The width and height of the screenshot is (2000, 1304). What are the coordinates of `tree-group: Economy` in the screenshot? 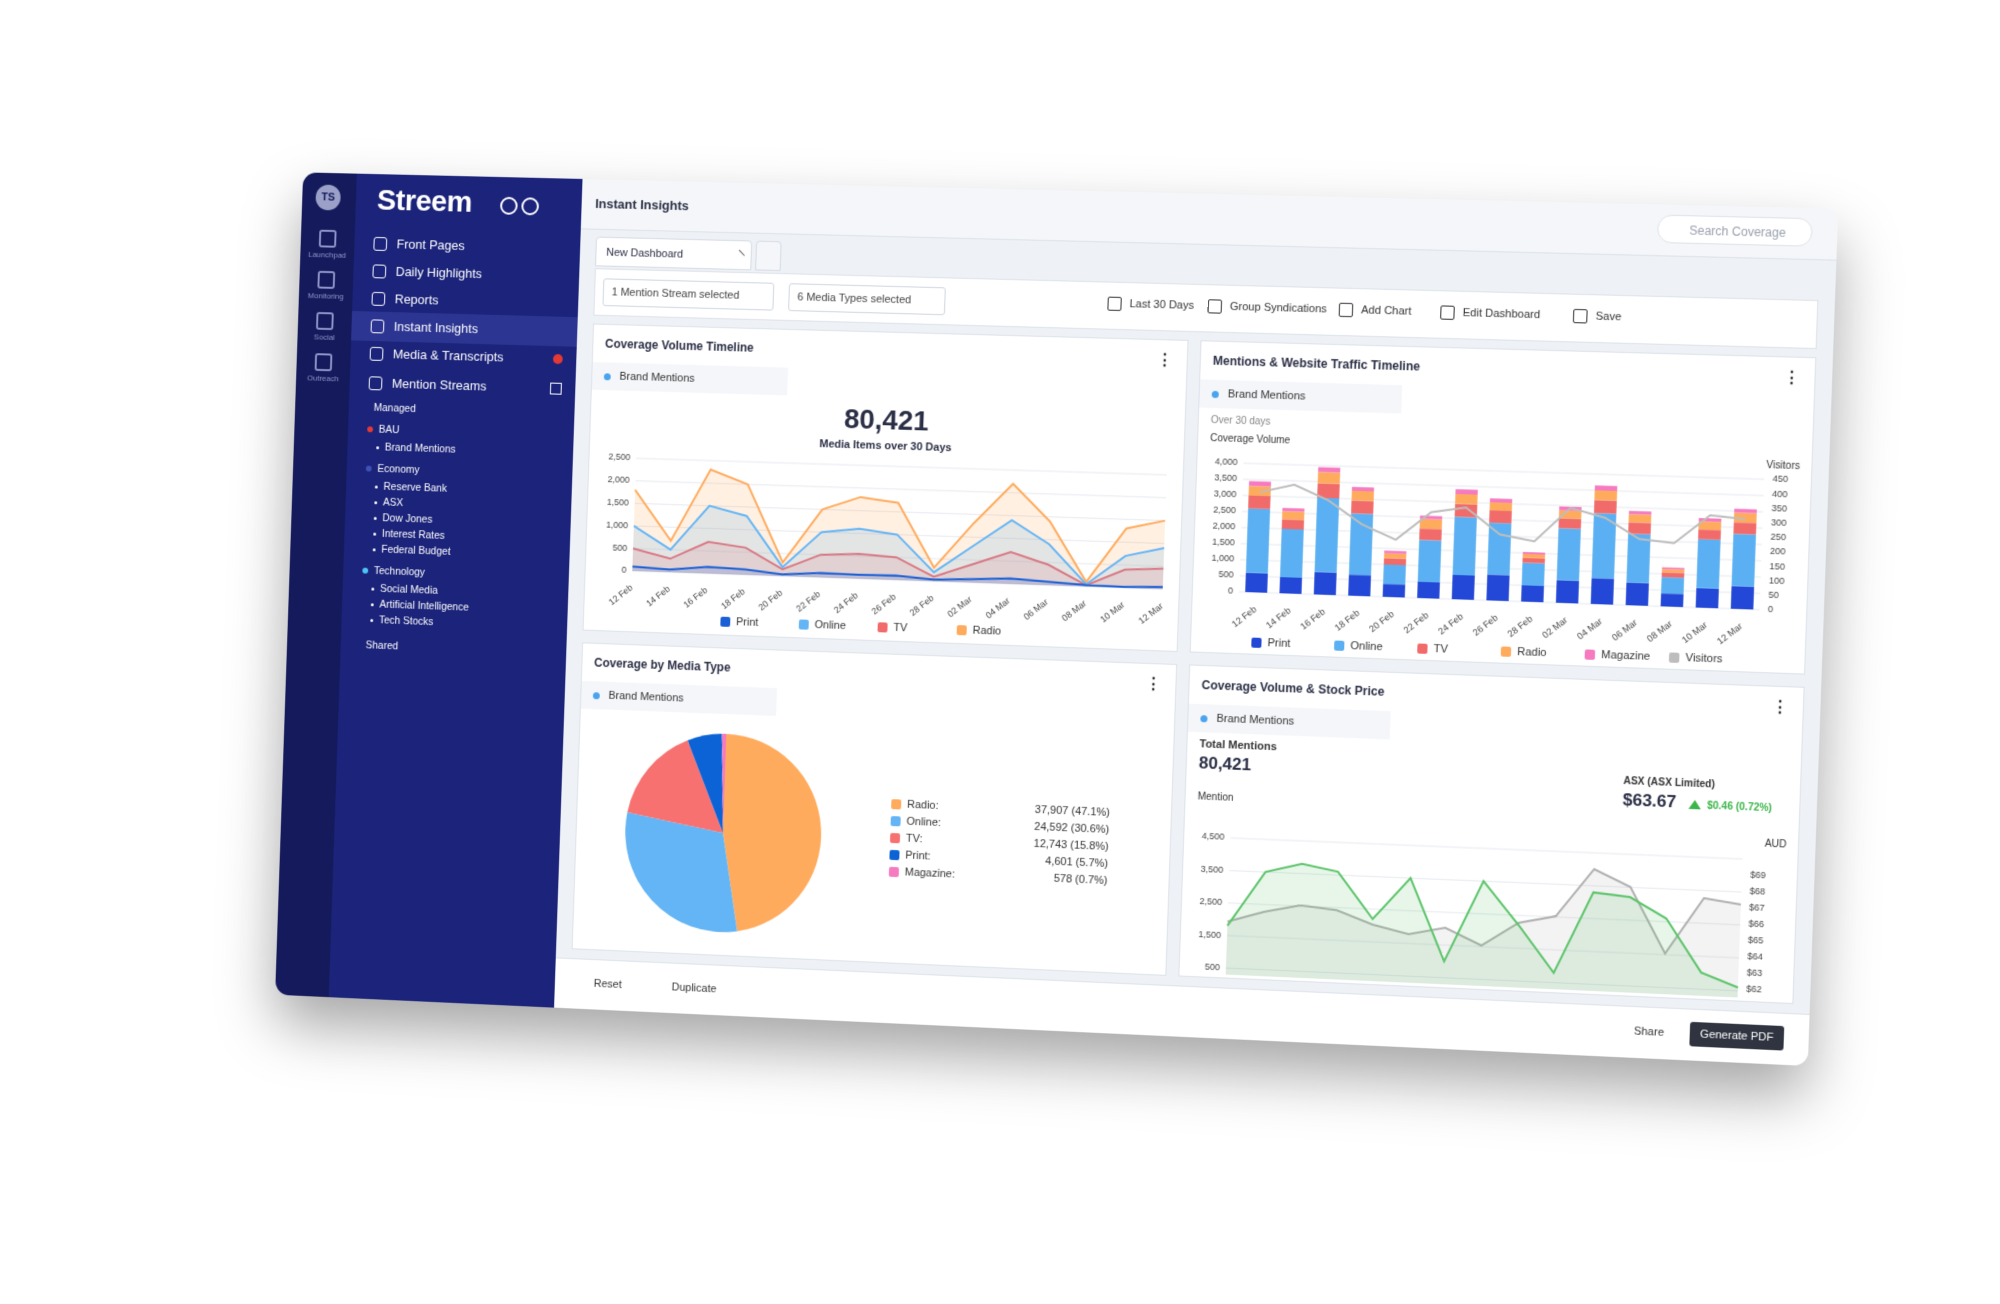 It's located at (392, 469).